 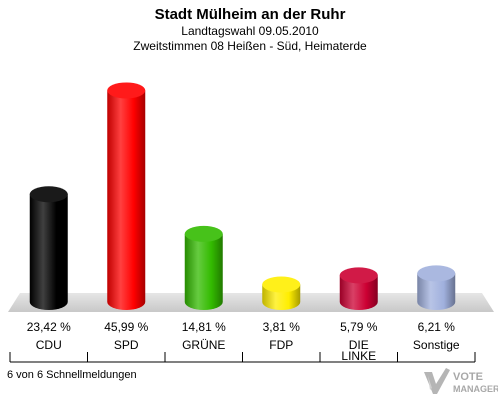 What do you see at coordinates (437, 381) in the screenshot?
I see `checkmark-icon` at bounding box center [437, 381].